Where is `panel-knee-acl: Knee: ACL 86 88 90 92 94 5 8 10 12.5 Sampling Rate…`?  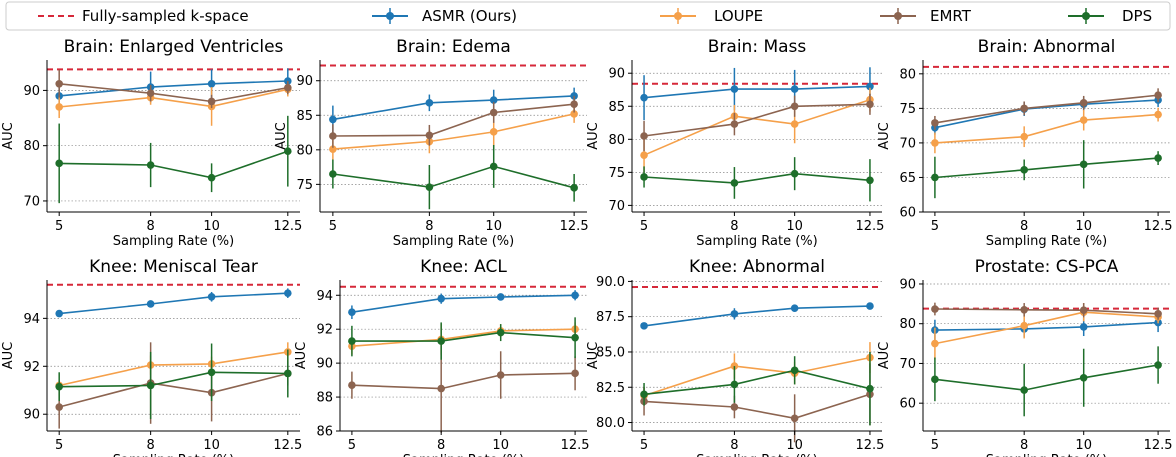
panel-knee-acl: Knee: ACL 86 88 90 92 94 5 8 10 12.5 Sampling Rate… is located at coordinates (442, 357).